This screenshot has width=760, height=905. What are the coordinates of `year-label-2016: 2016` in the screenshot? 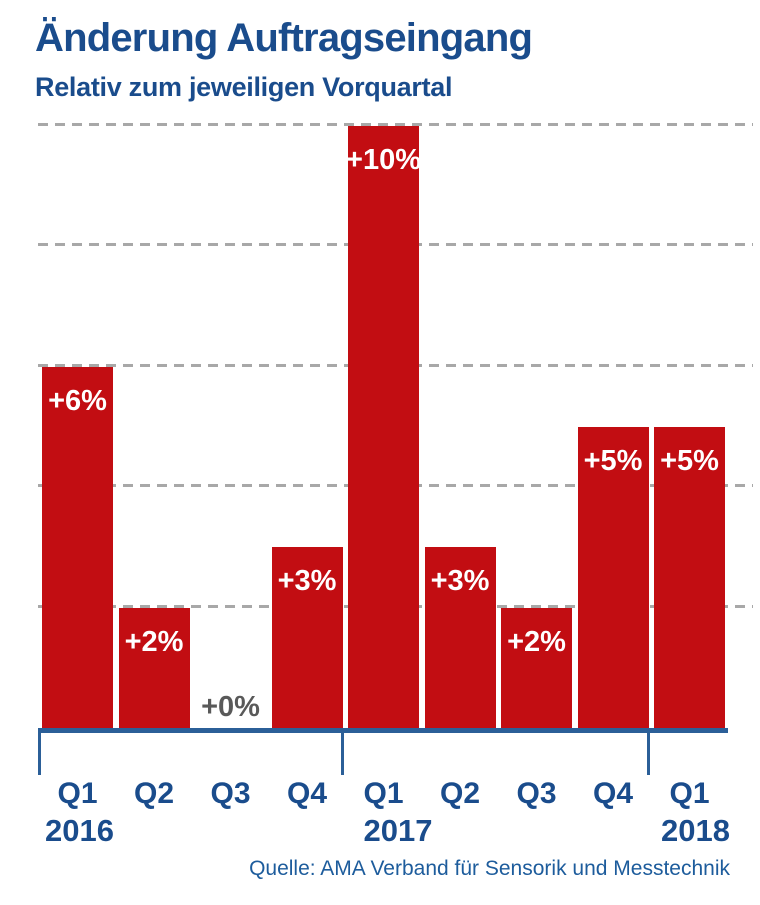 It's located at (79, 830).